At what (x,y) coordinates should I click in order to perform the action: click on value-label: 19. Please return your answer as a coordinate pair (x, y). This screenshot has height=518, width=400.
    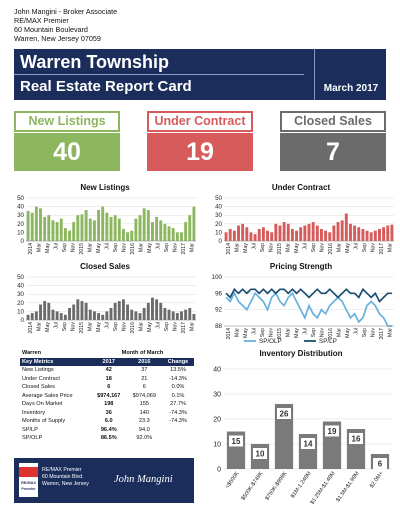
    Looking at the image, I should click on (332, 431).